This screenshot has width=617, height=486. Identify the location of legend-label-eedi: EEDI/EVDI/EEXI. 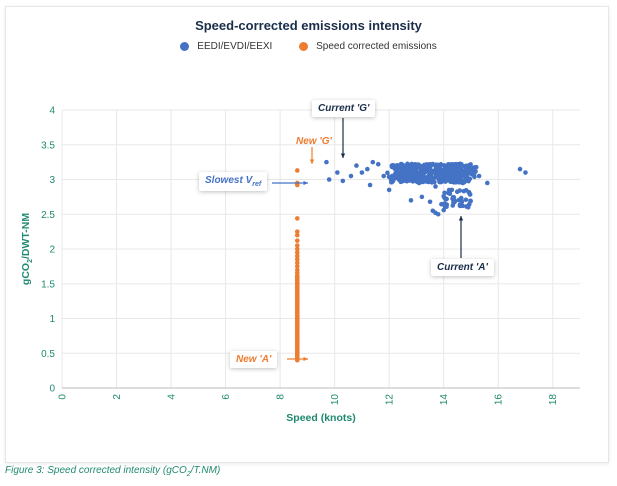
(235, 46).